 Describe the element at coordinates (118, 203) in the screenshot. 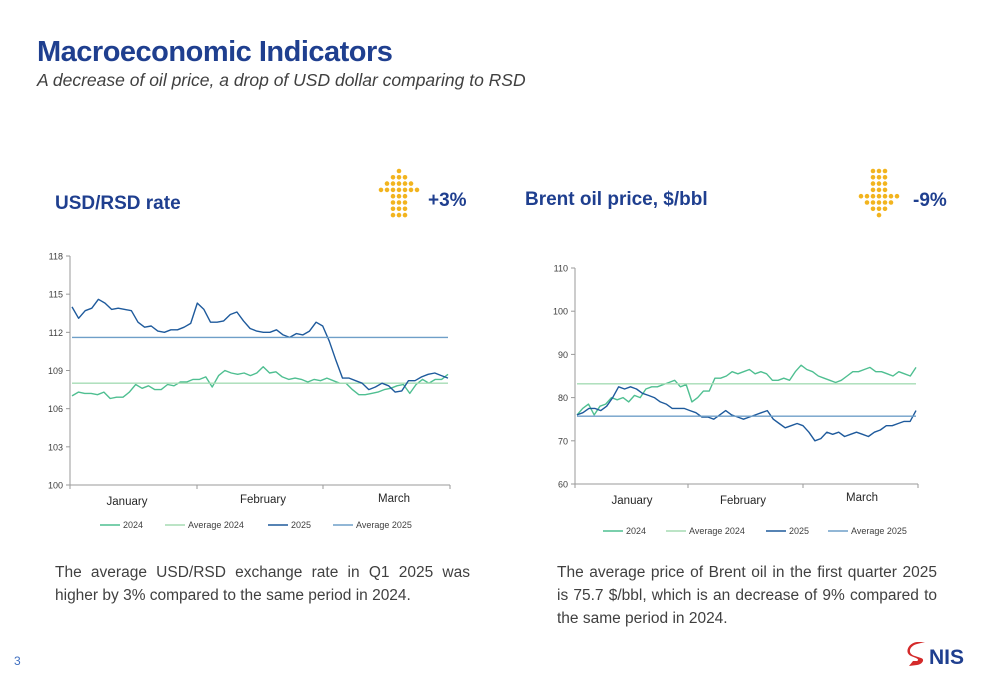

I see `usd-rsd-panel-title: USD/RSD rate` at that location.